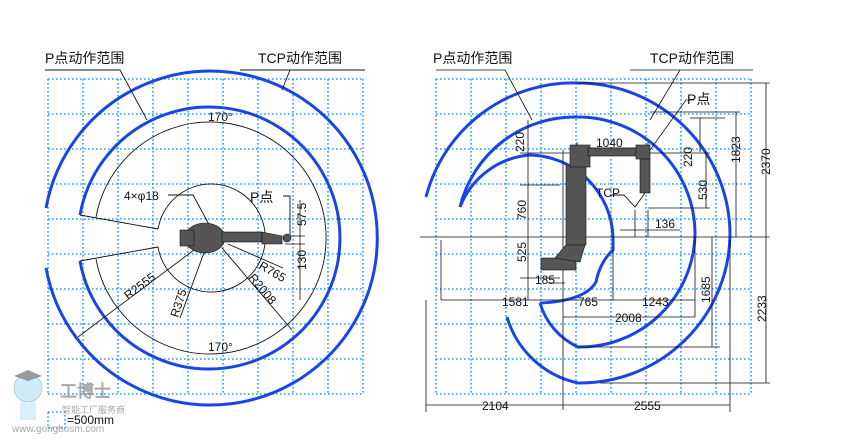  Describe the element at coordinates (235, 238) in the screenshot. I see `robot-top-icon` at that location.